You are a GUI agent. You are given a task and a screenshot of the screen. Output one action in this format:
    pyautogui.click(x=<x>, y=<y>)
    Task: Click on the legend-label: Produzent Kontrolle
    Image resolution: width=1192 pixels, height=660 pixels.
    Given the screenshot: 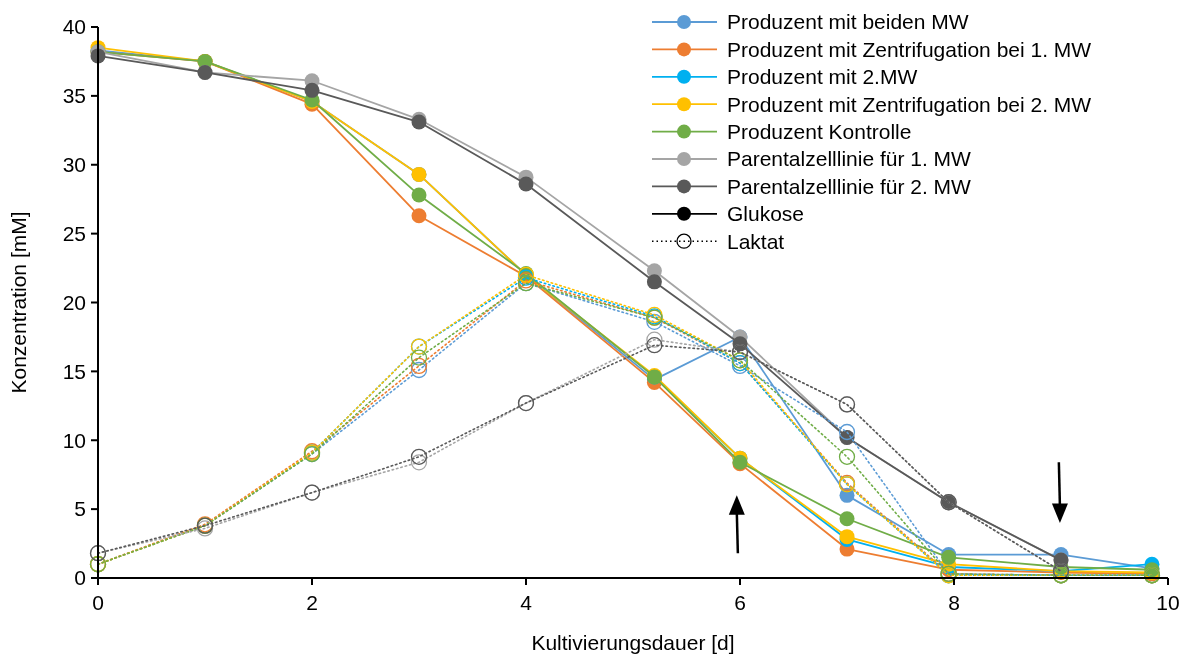 What is the action you would take?
    pyautogui.click(x=819, y=131)
    